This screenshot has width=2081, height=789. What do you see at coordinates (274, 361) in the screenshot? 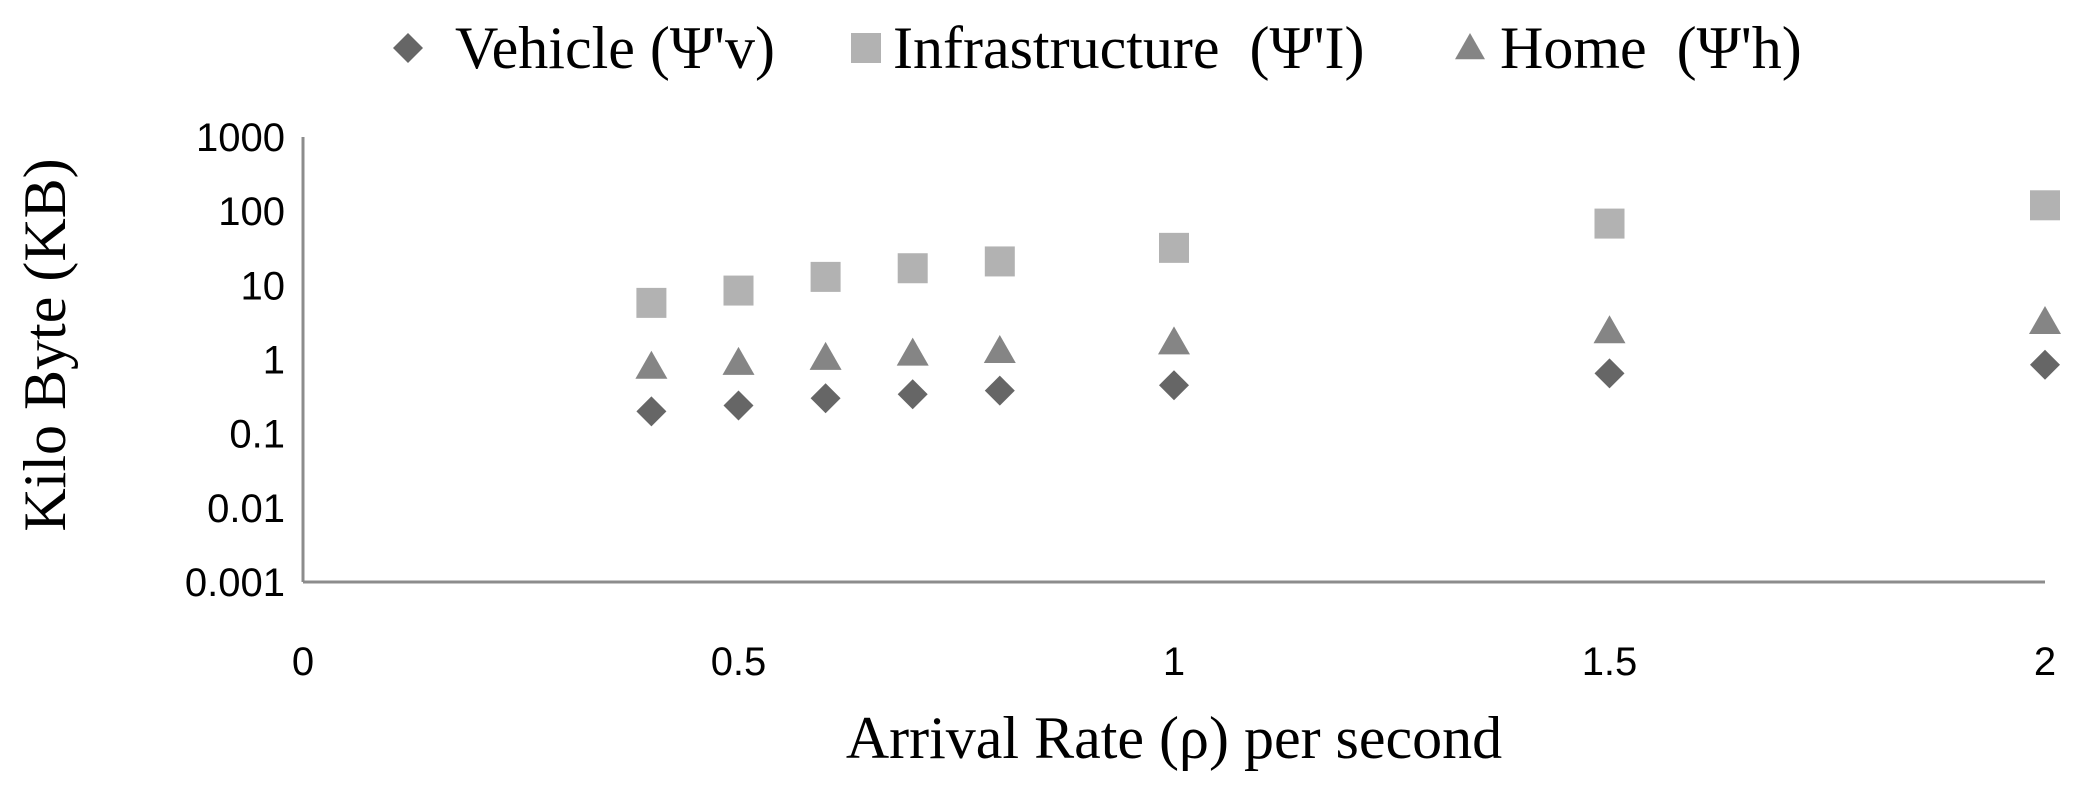
I see `y-tick-label: 1` at bounding box center [274, 361].